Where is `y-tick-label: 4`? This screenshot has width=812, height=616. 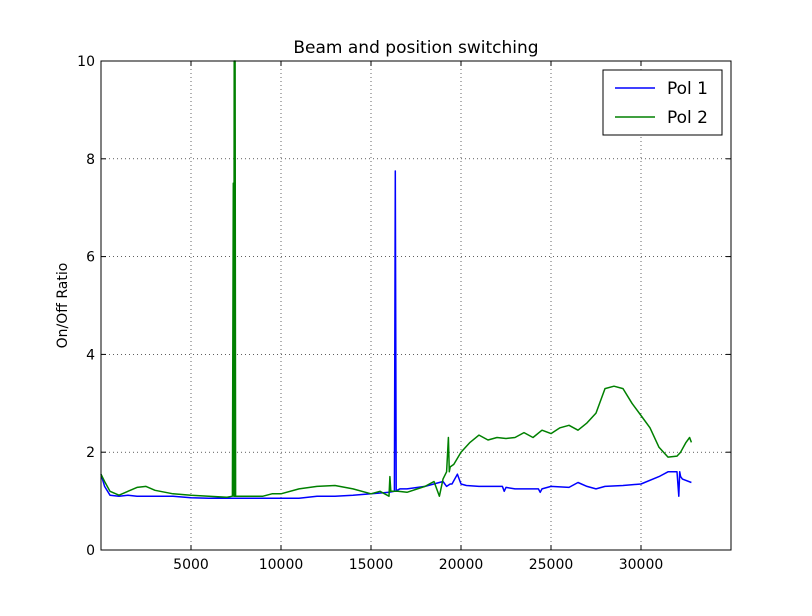
y-tick-label: 4 is located at coordinates (90, 355).